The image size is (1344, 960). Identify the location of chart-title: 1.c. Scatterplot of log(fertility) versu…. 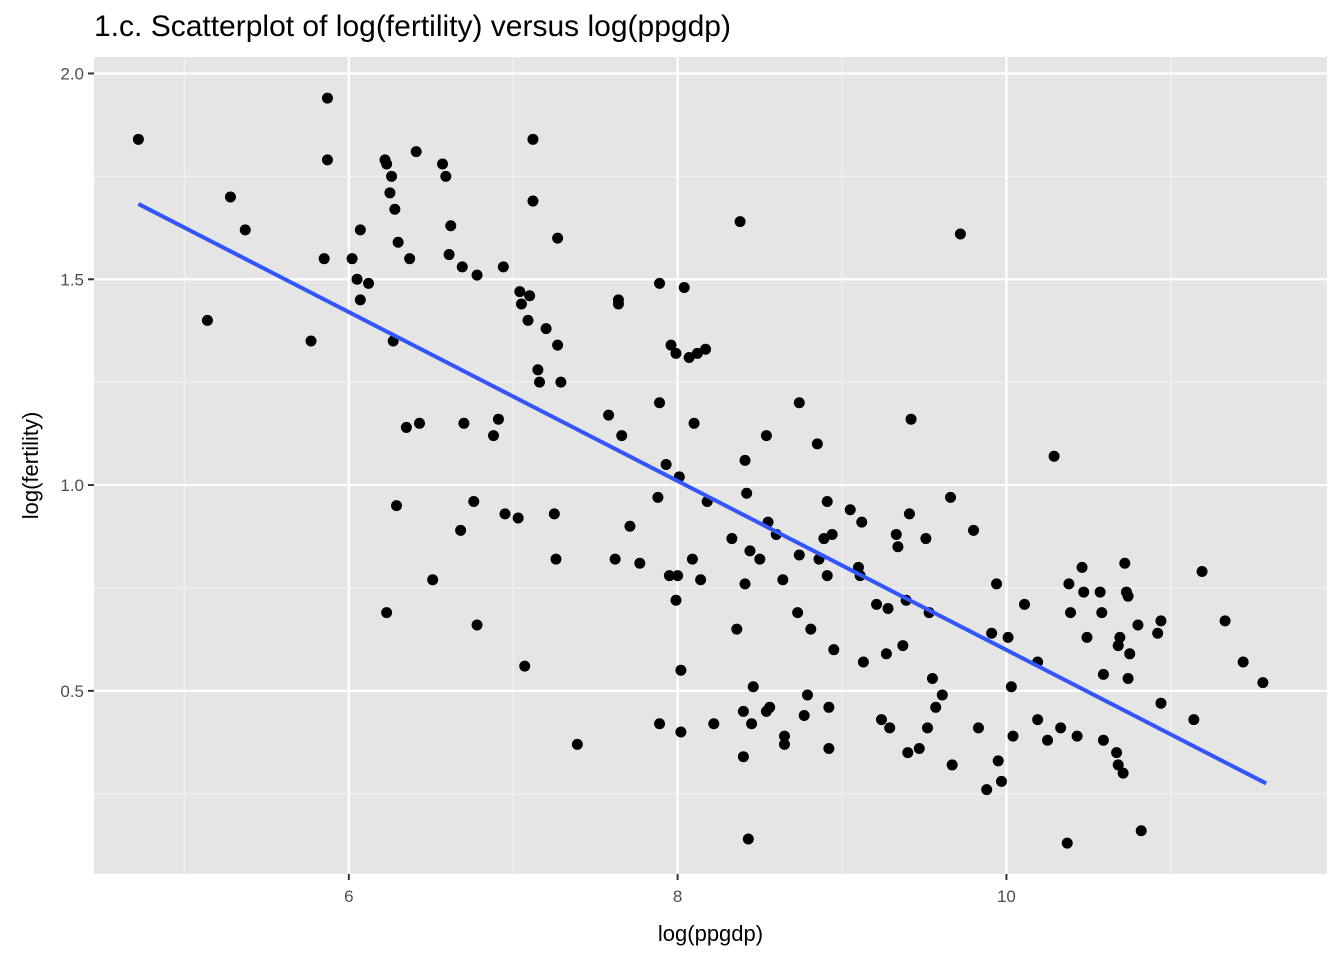
(412, 26).